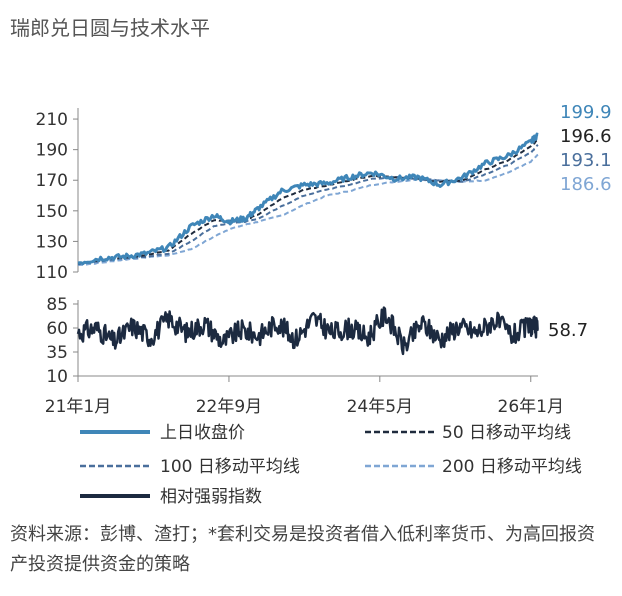 Image resolution: width=622 pixels, height=596 pixels. I want to click on rsi-y-tick-label: 35, so click(57, 353).